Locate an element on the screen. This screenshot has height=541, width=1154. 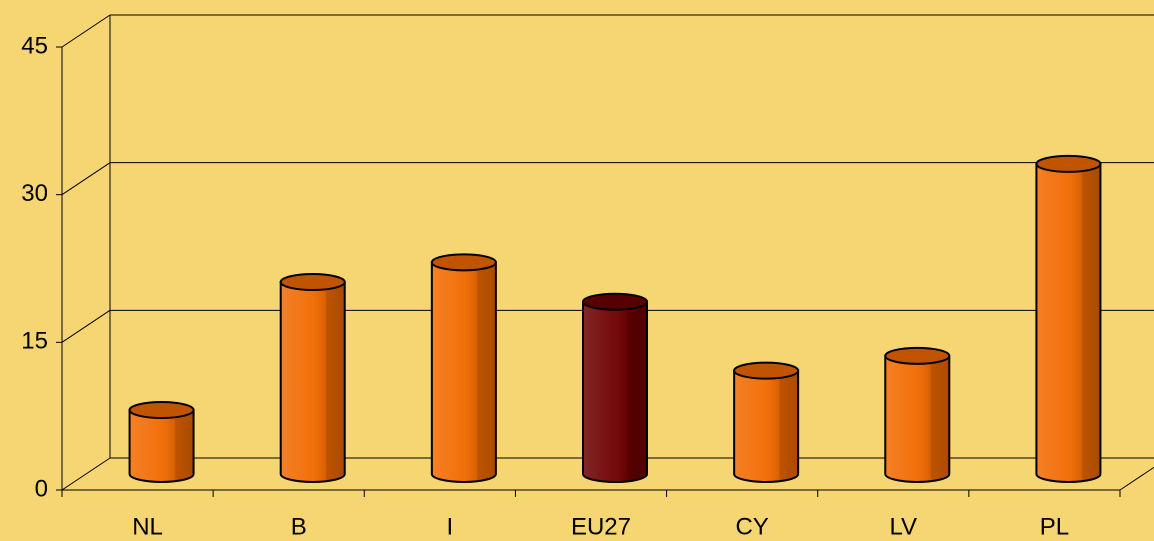
x-tick-label: LV is located at coordinates (903, 526).